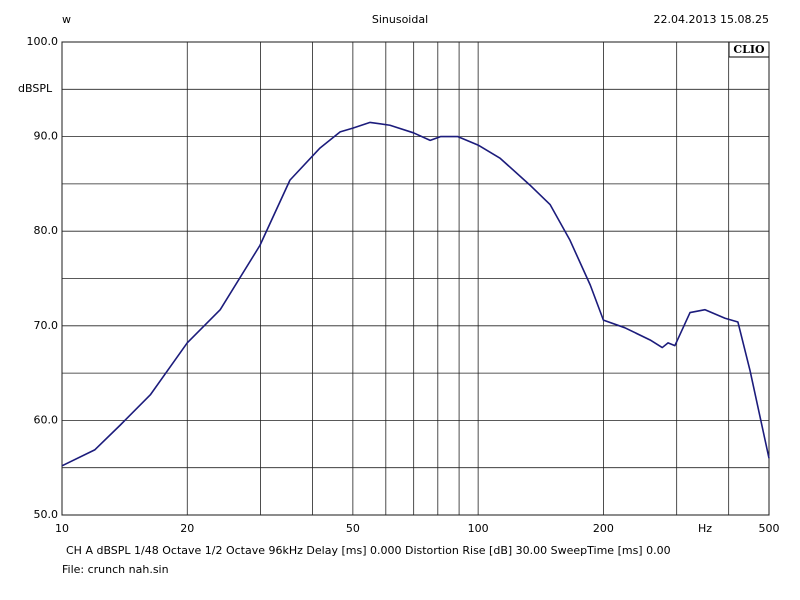 This screenshot has width=800, height=600. What do you see at coordinates (46, 325) in the screenshot?
I see `y-tick-label: 70.0` at bounding box center [46, 325].